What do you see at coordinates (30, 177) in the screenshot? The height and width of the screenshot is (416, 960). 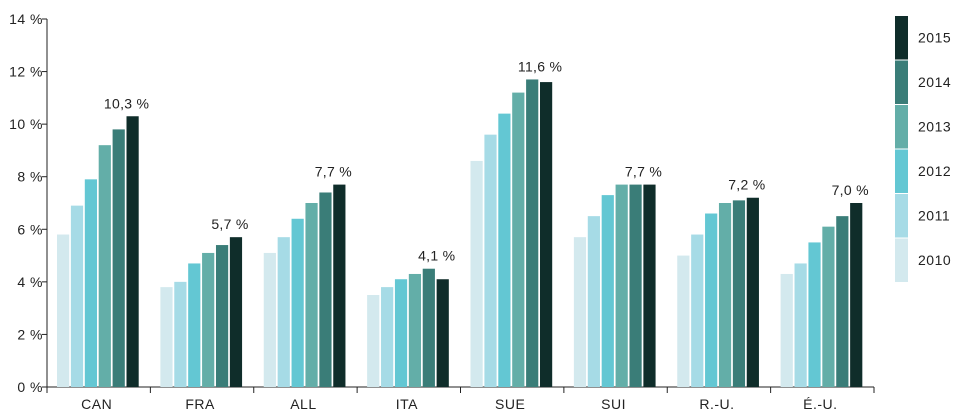 I see `y-tick-label: 8 %` at bounding box center [30, 177].